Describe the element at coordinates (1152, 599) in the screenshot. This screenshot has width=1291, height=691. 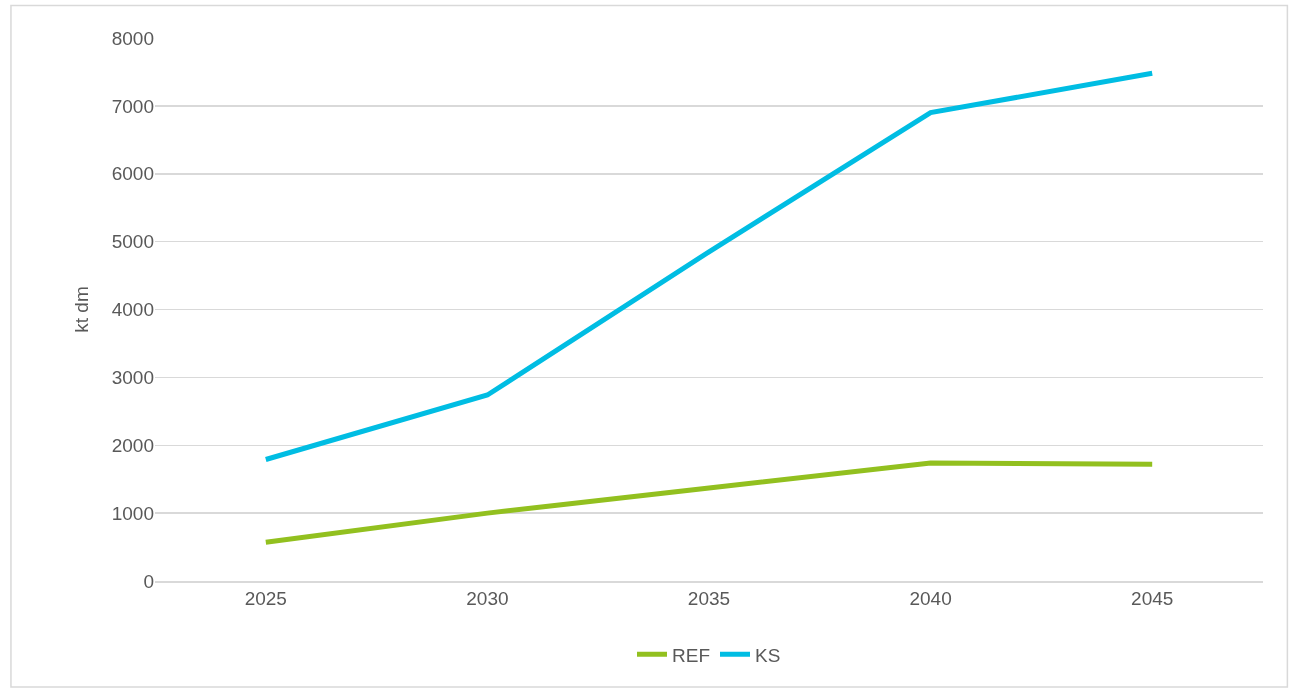
I see `x-tick-label: 2045` at that location.